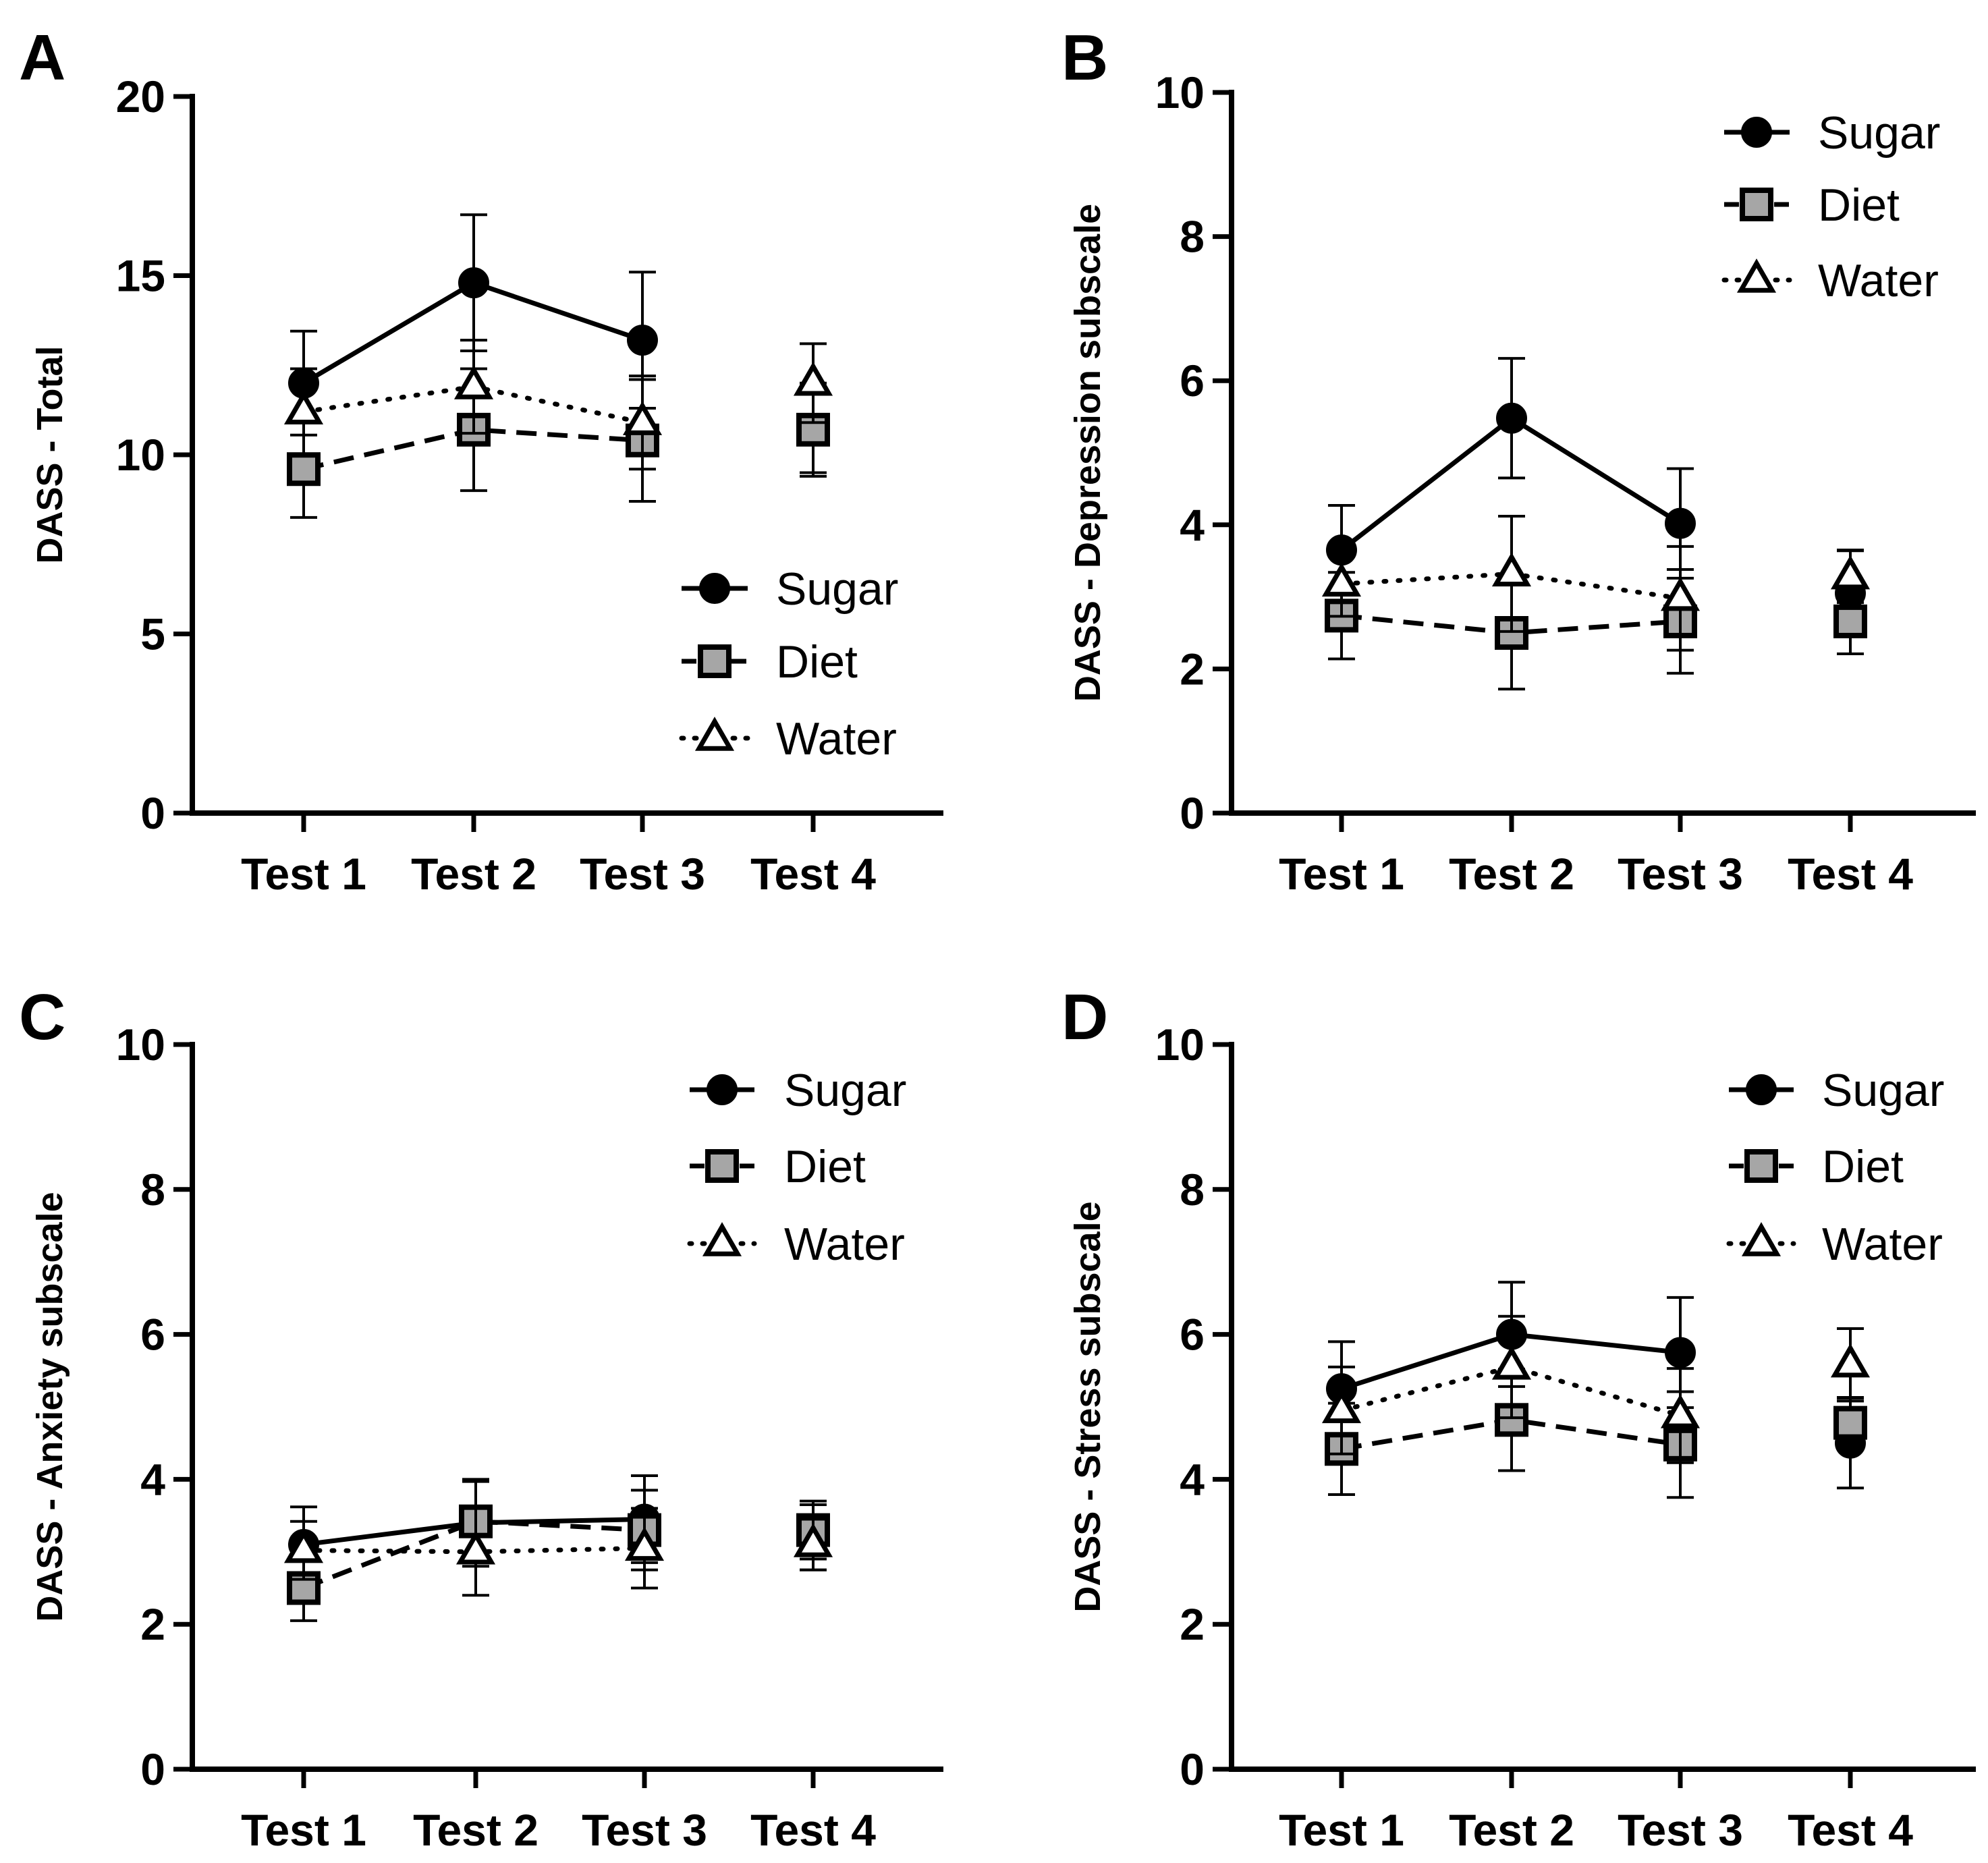 Image resolution: width=1988 pixels, height=1863 pixels. I want to click on panel-d-y-tick-label: 6, so click(1192, 1335).